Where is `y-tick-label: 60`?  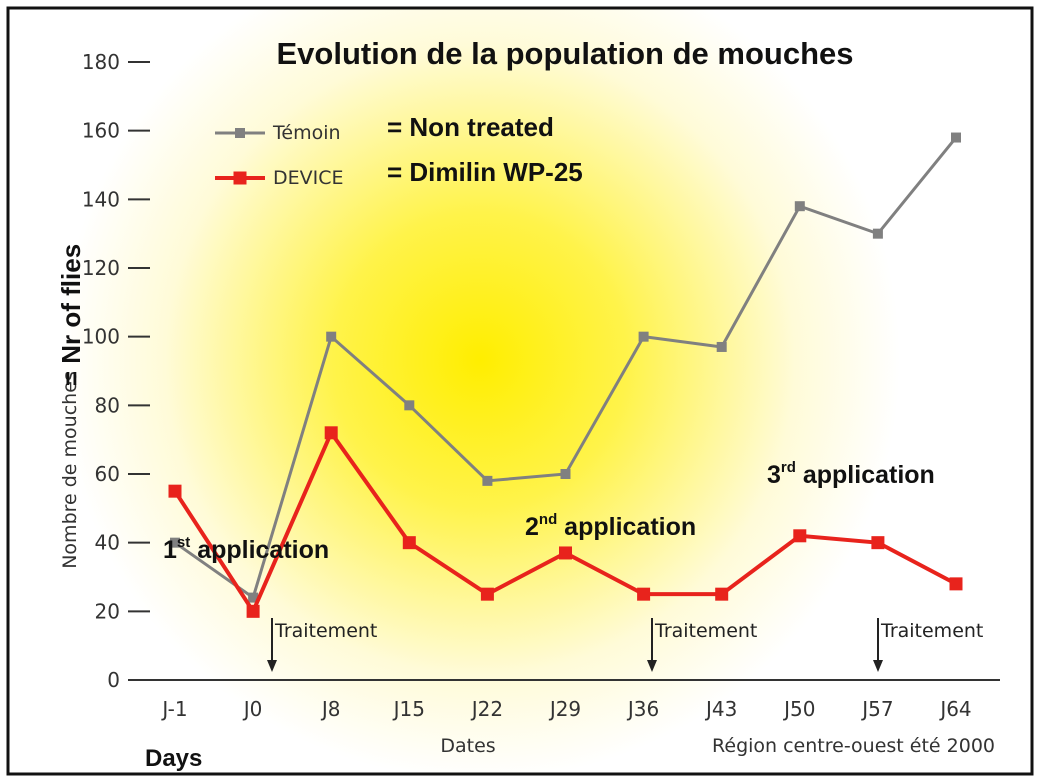 y-tick-label: 60 is located at coordinates (107, 474).